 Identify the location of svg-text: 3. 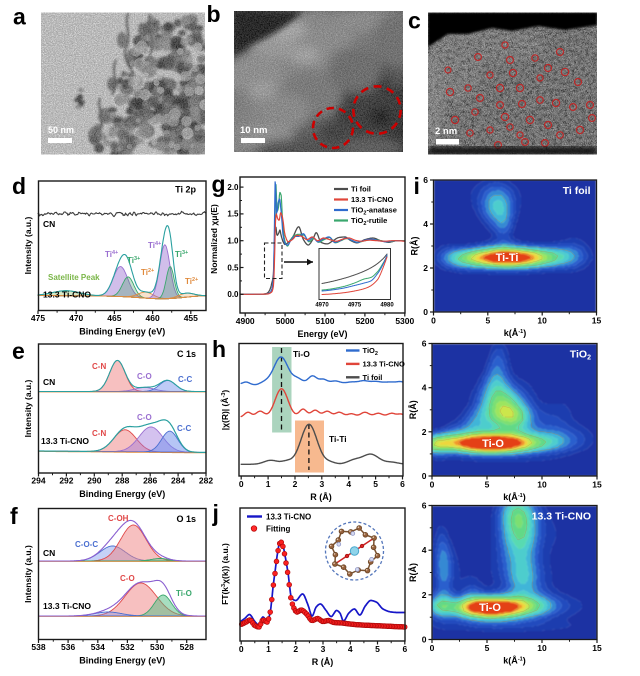
(323, 649).